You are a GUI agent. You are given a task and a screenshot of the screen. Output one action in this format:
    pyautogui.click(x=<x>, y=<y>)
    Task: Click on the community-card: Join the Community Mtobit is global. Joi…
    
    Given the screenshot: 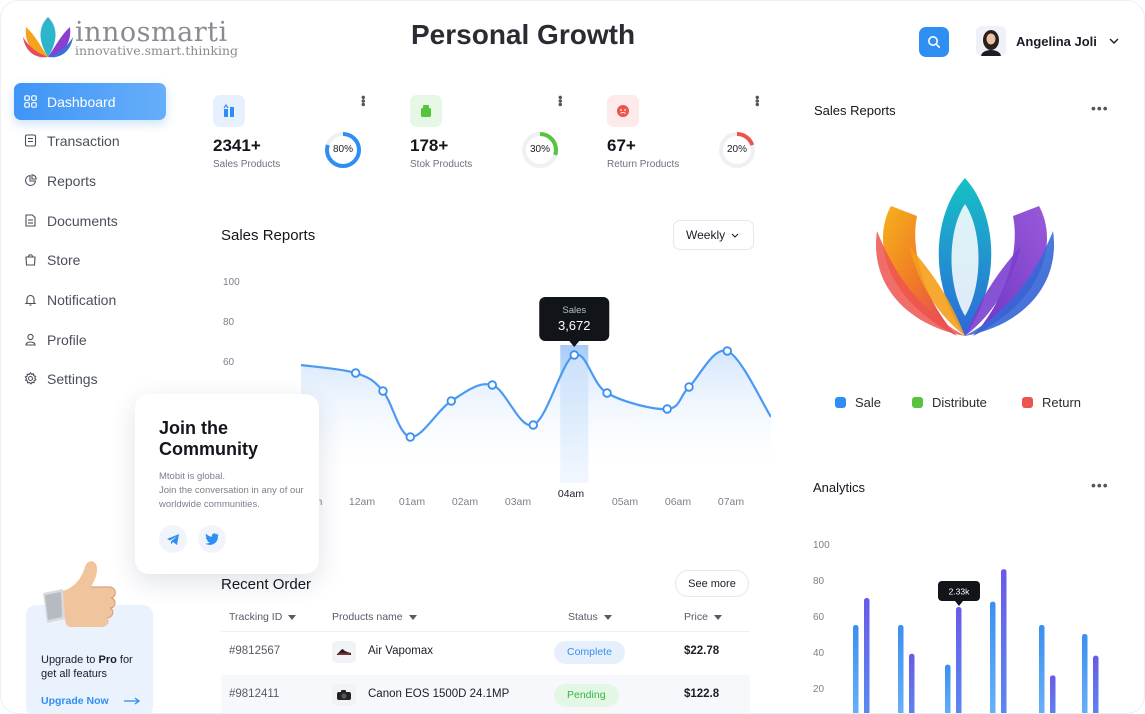 What is the action you would take?
    pyautogui.click(x=227, y=484)
    